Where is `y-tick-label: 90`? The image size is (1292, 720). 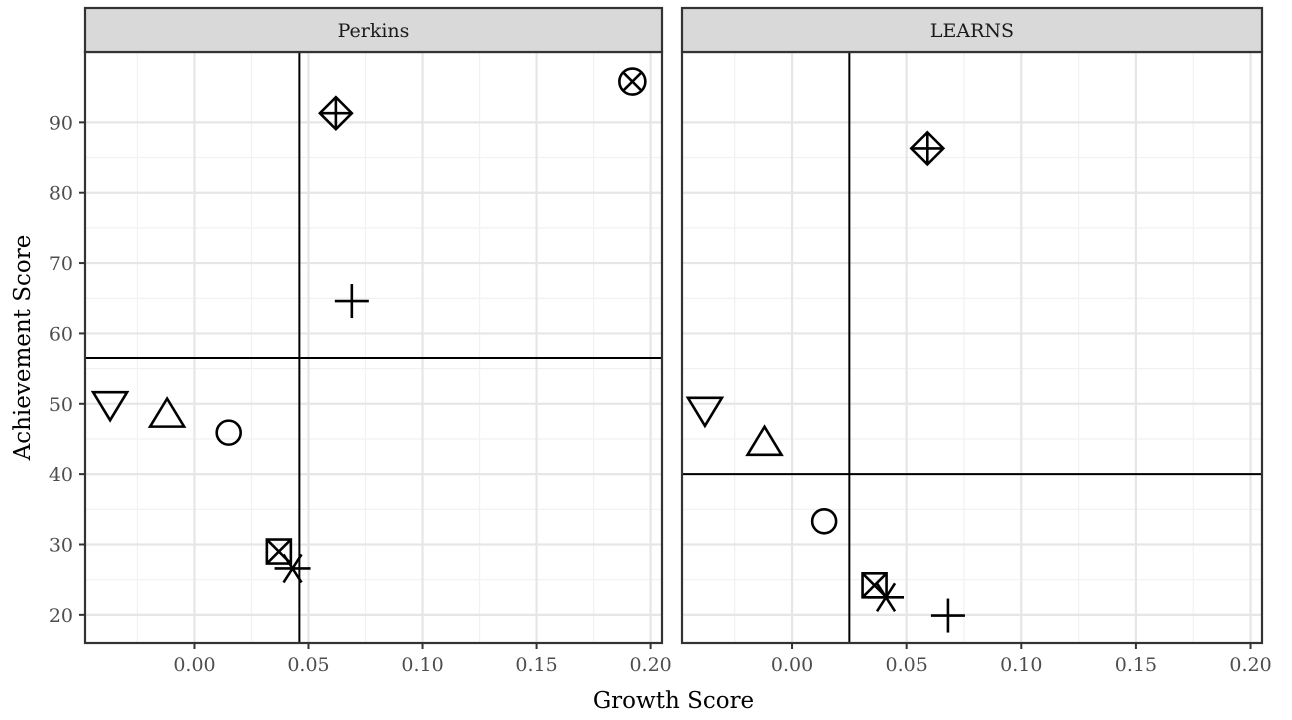 y-tick-label: 90 is located at coordinates (61, 123).